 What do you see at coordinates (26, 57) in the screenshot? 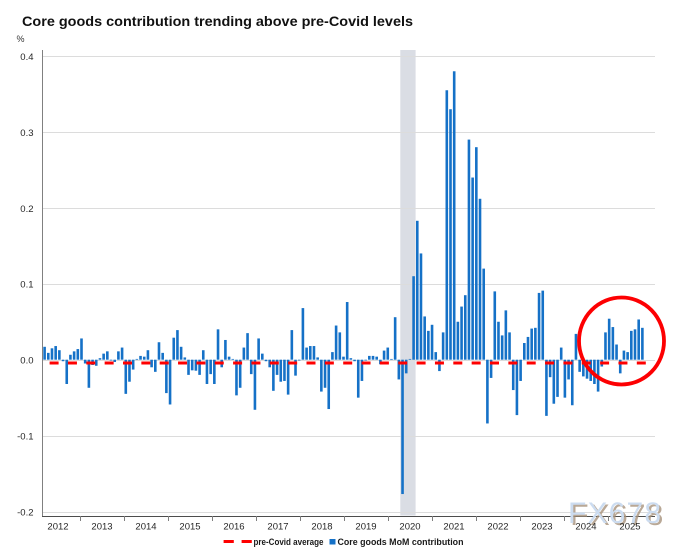
I see `svg-text: 0.4` at bounding box center [26, 57].